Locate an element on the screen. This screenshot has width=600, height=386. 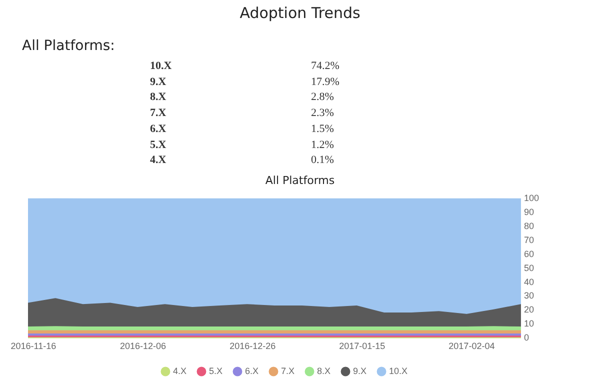
text: 4.X is located at coordinates (158, 160).